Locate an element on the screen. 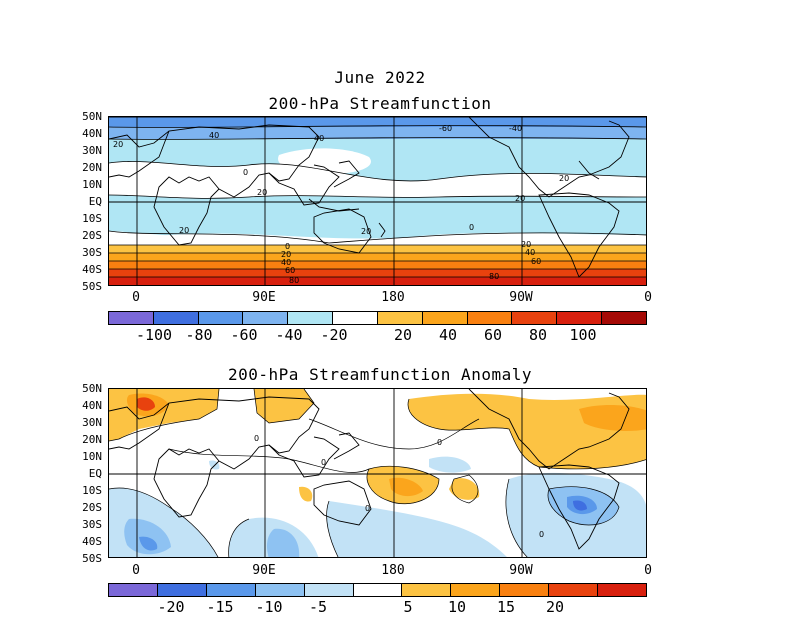 This screenshot has height=618, width=800. colorbar-label: -15 is located at coordinates (220, 607).